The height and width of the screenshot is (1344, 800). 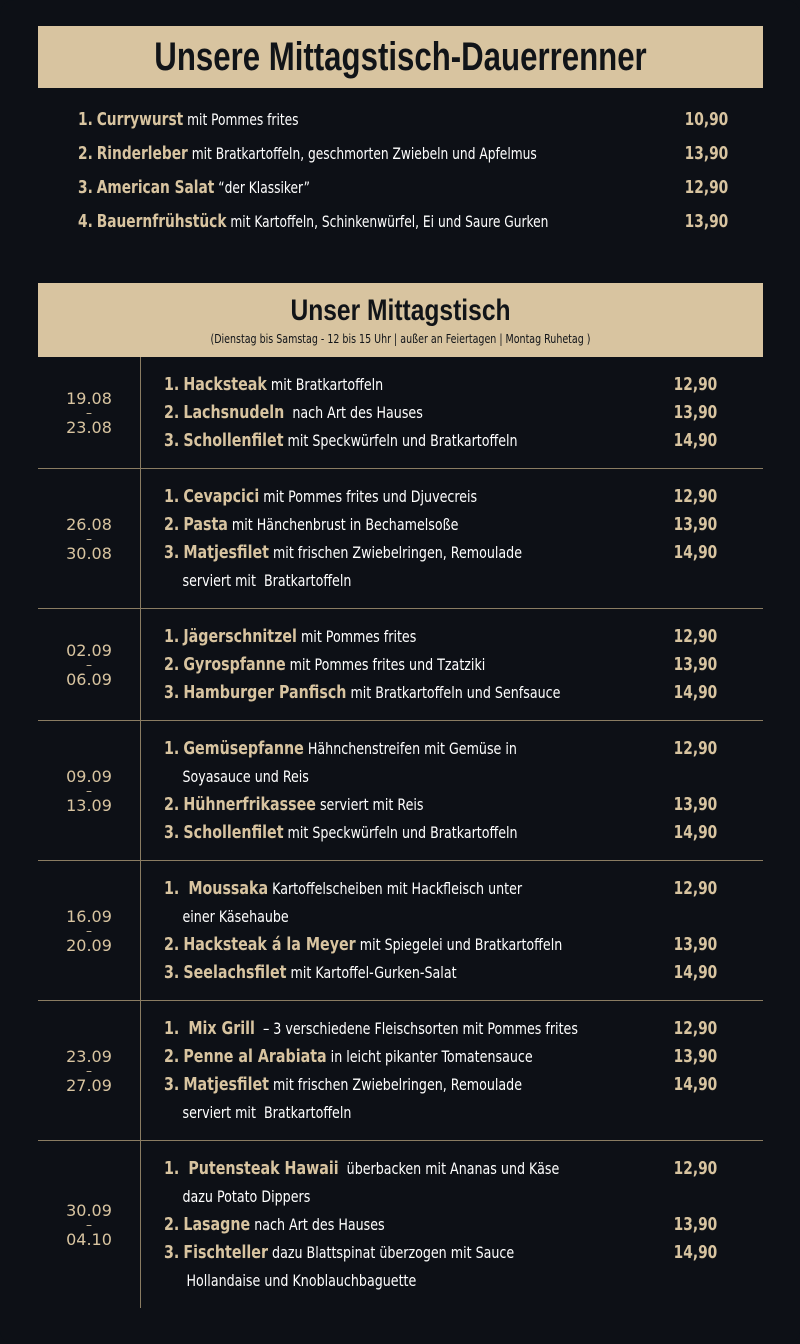 I want to click on dish-description: mit Kartoffel-Gurken-Salat, so click(x=371, y=972).